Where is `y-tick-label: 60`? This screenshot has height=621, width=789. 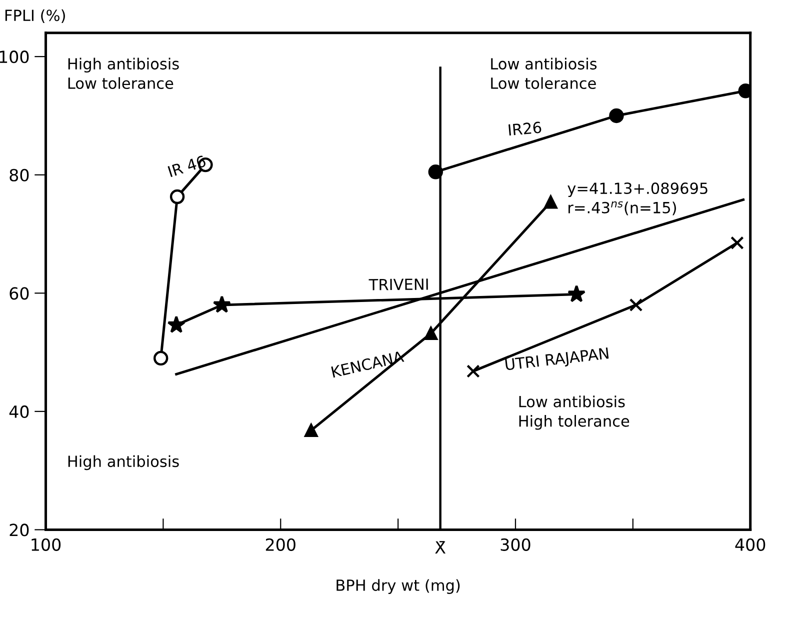
y-tick-label: 60 is located at coordinates (19, 293).